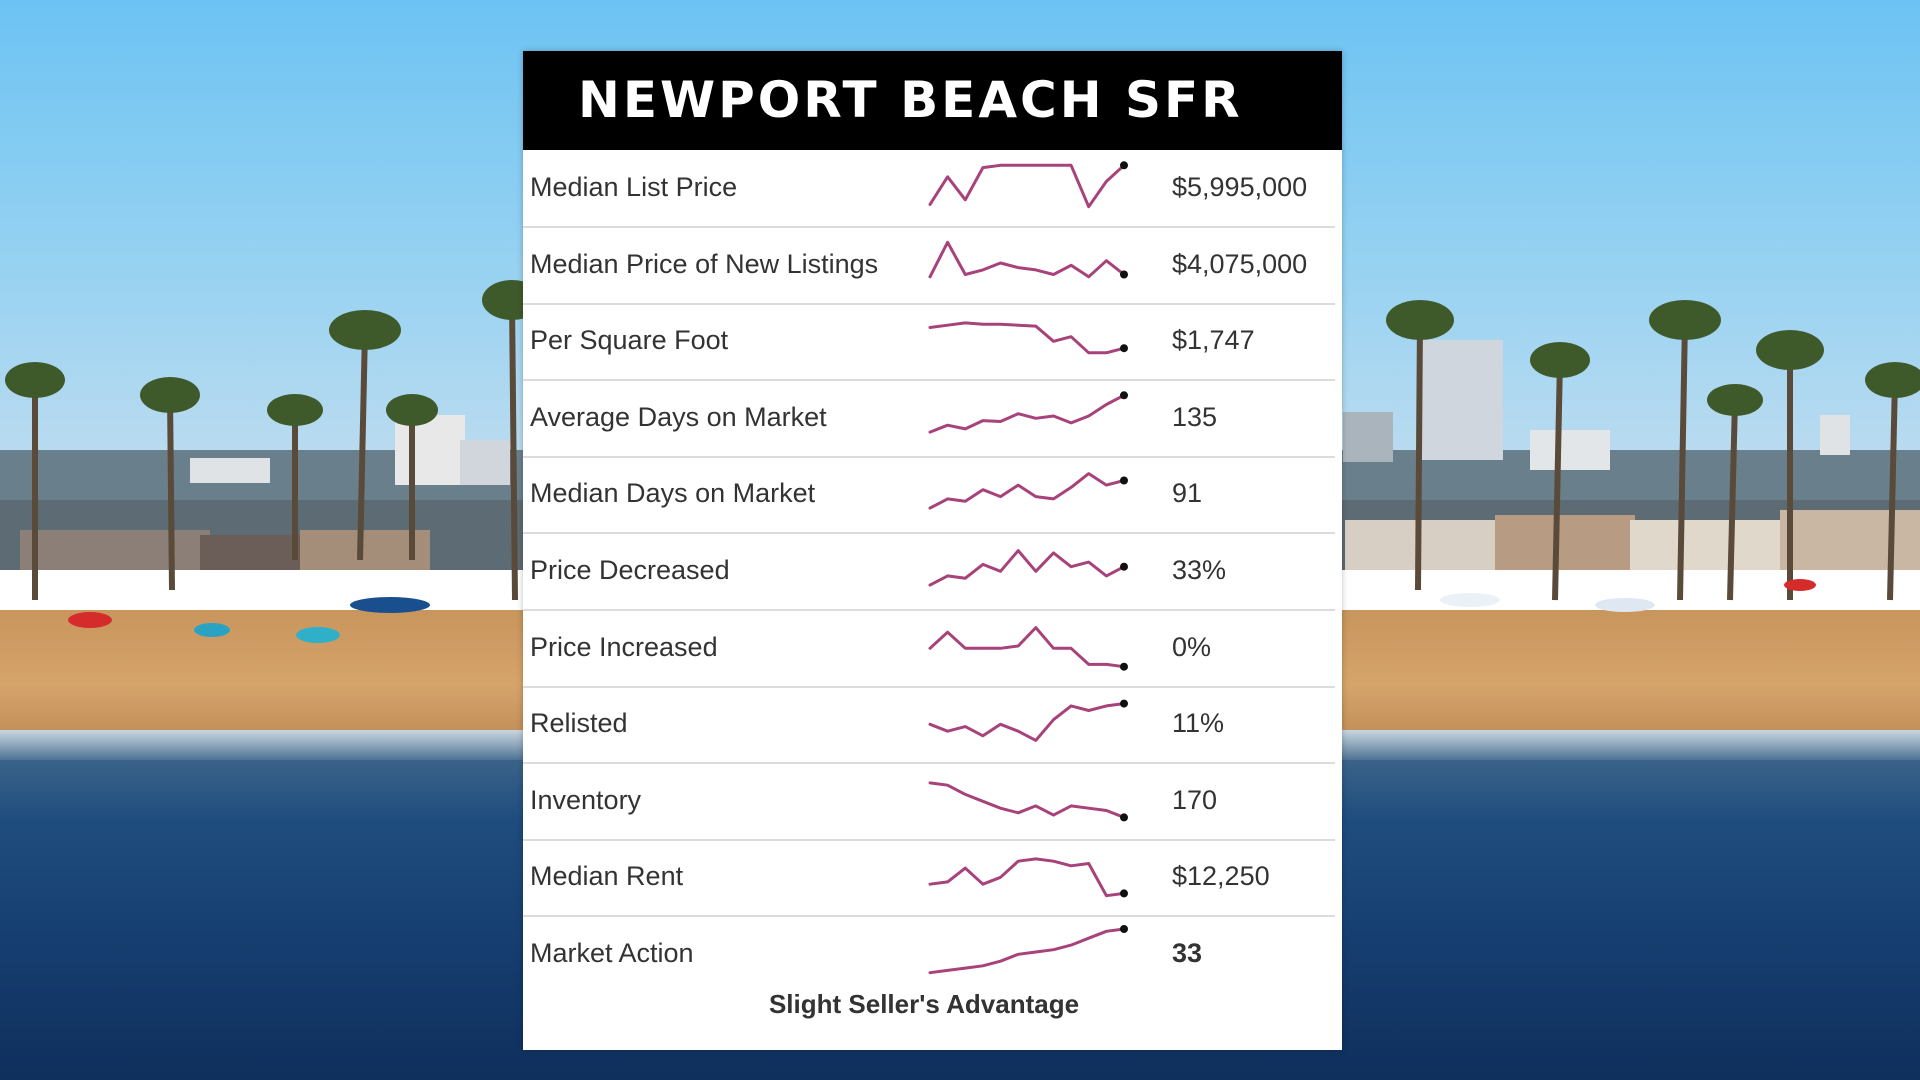 The image size is (1920, 1080). What do you see at coordinates (1199, 570) in the screenshot?
I see `stat-value: 33%` at bounding box center [1199, 570].